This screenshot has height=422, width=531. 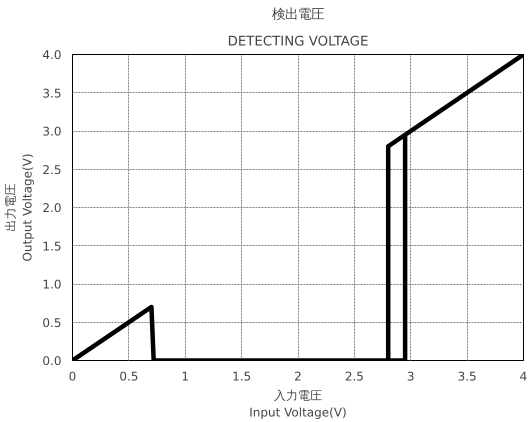 What do you see at coordinates (52, 131) in the screenshot?
I see `y-tick-label: 3.0` at bounding box center [52, 131].